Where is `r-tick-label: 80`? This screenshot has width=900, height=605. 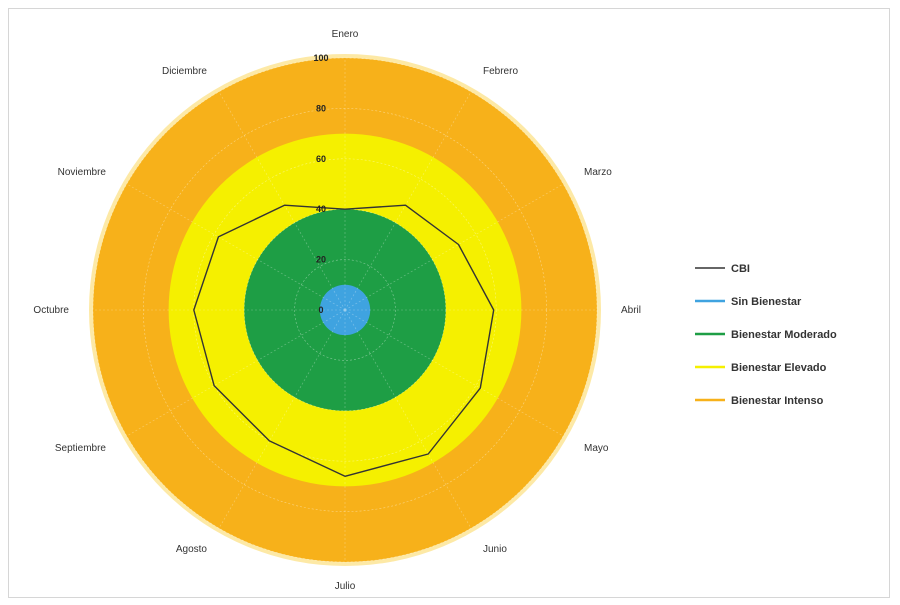 r-tick-label: 80 is located at coordinates (321, 108).